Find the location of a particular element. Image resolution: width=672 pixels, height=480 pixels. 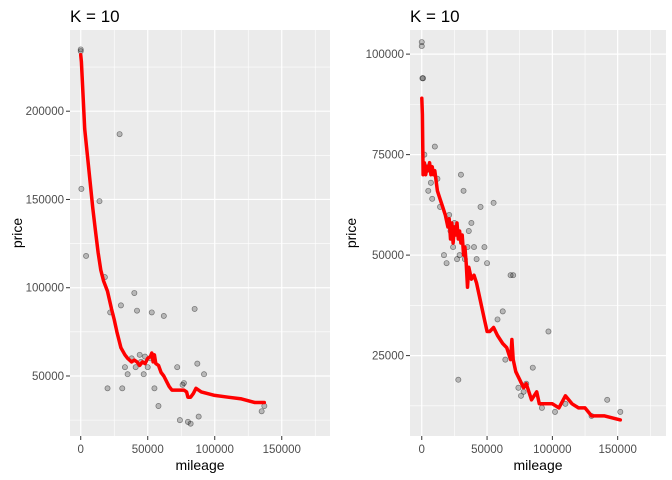

chart-left-x-axis: 0 50000 100000 150000 is located at coordinates (189, 446).